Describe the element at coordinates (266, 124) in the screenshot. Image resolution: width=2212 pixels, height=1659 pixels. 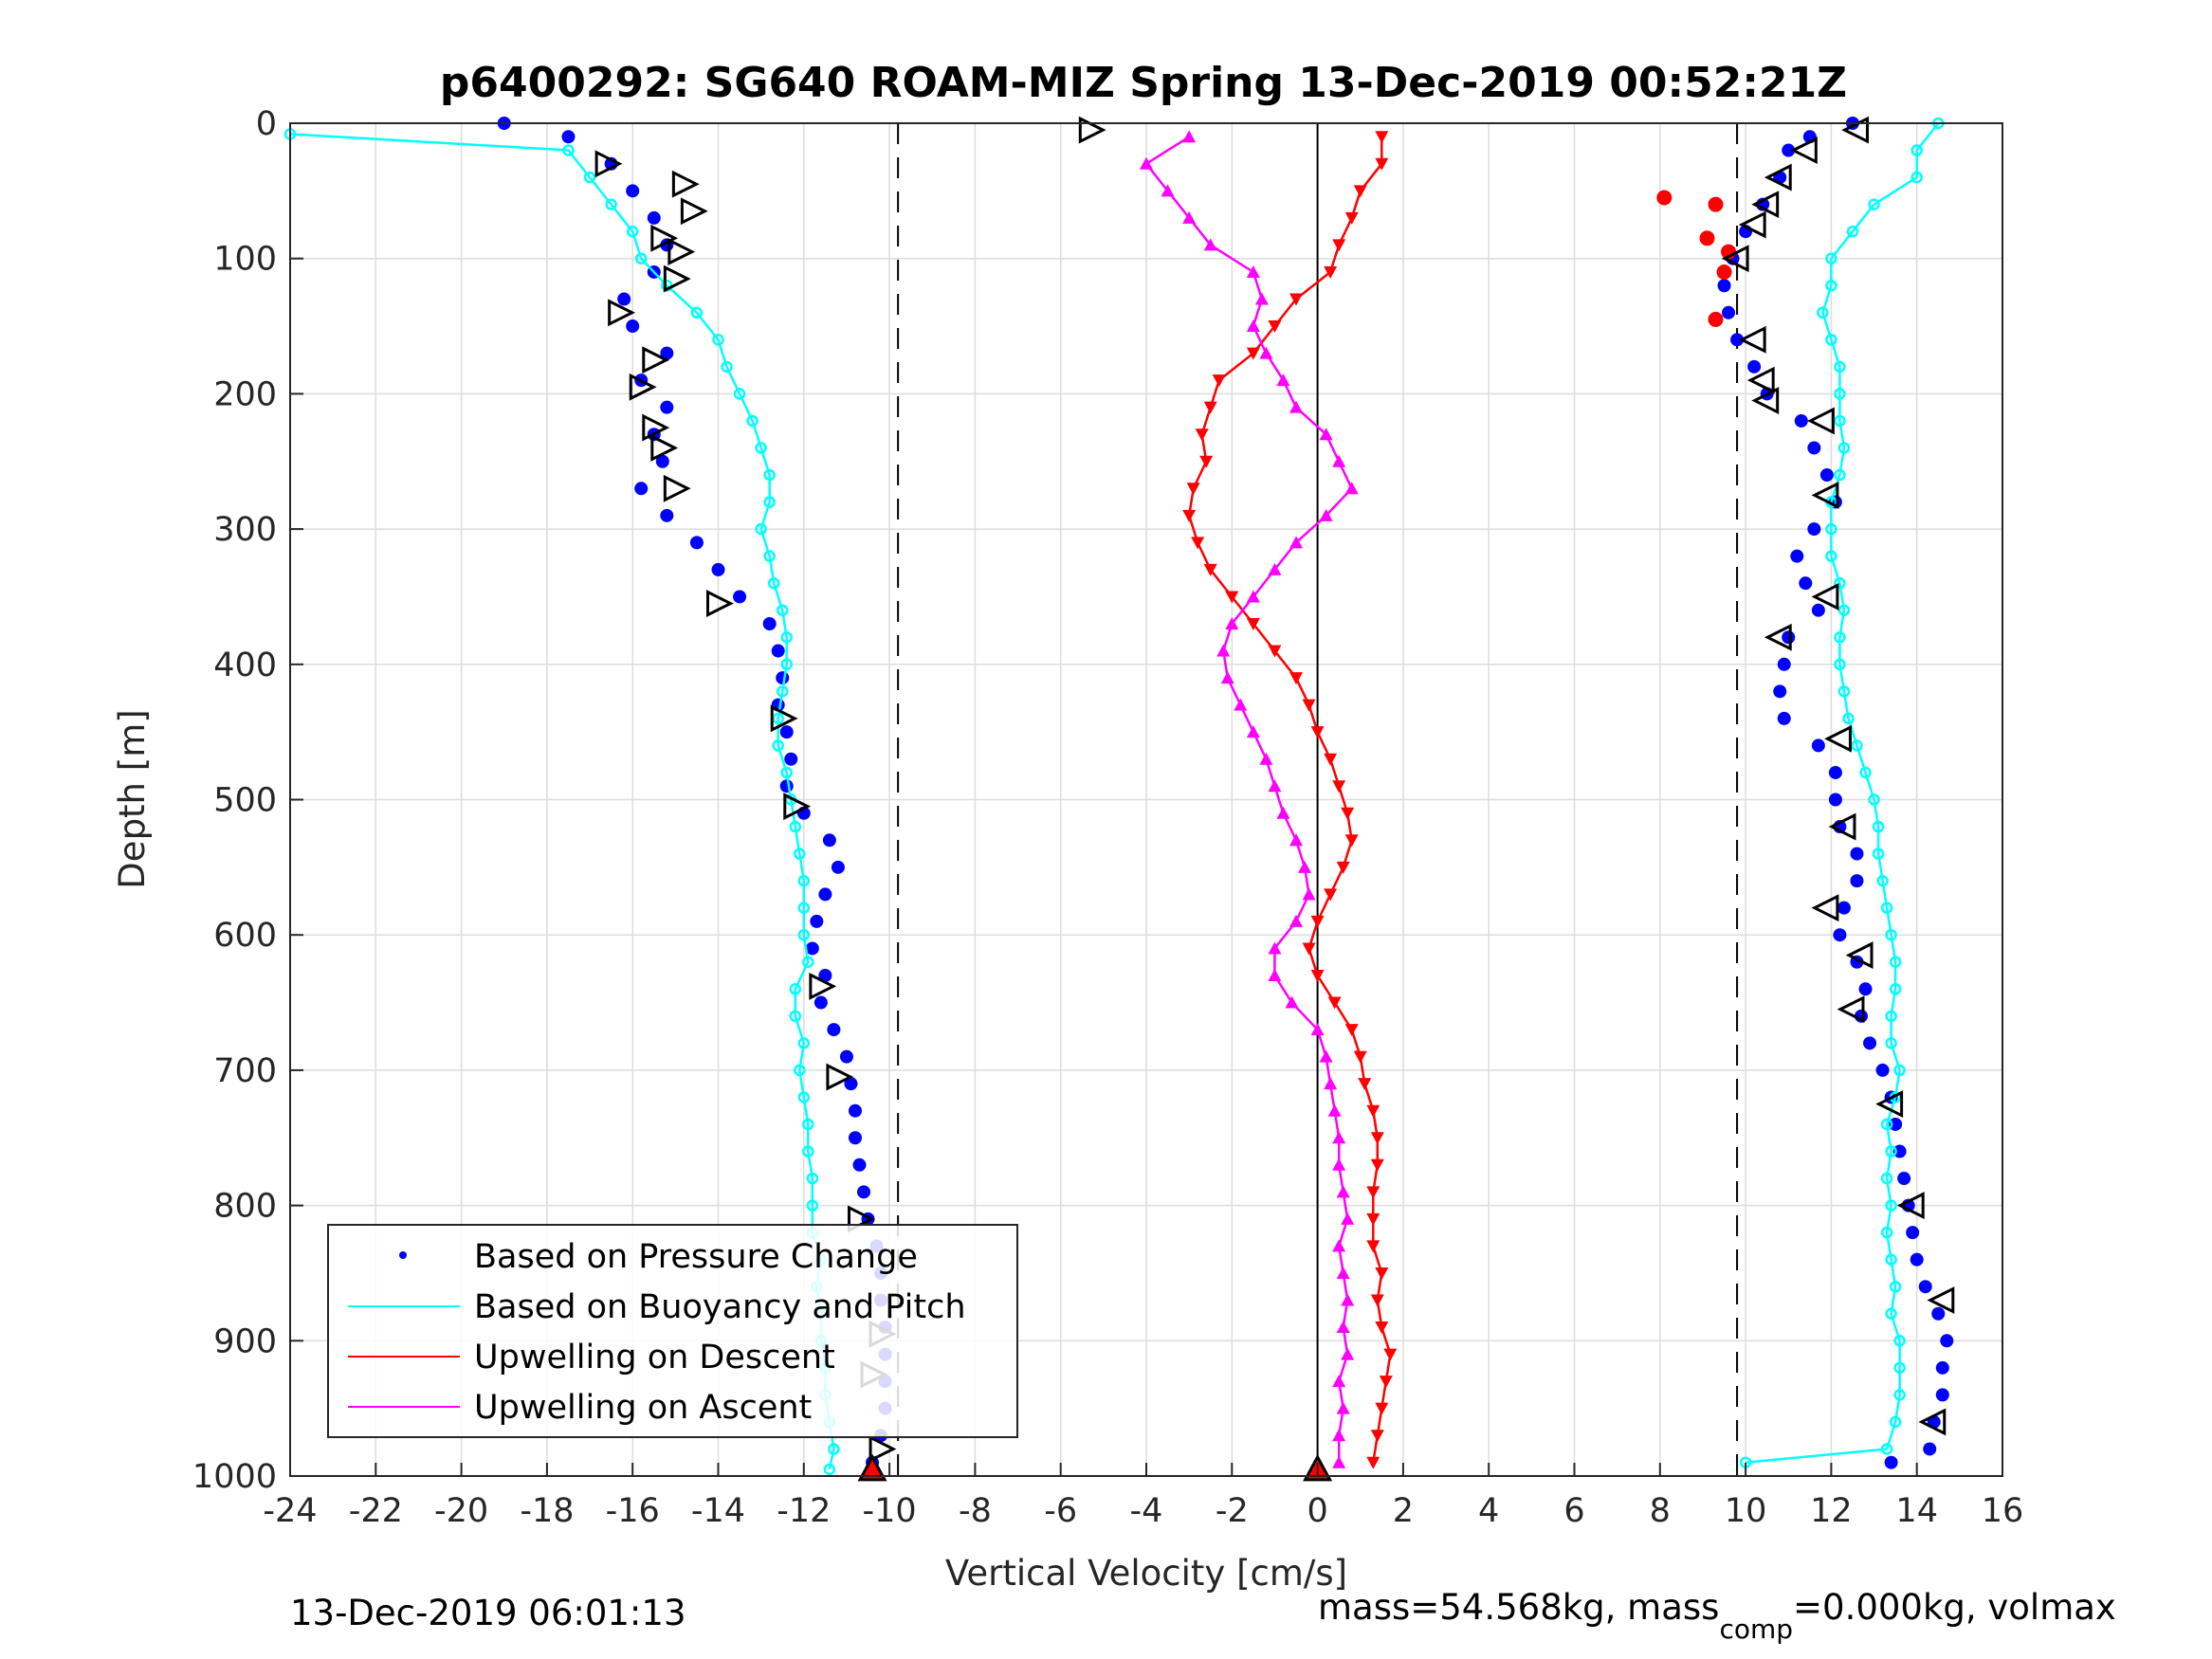
I see `y-tick-label: 0` at that location.